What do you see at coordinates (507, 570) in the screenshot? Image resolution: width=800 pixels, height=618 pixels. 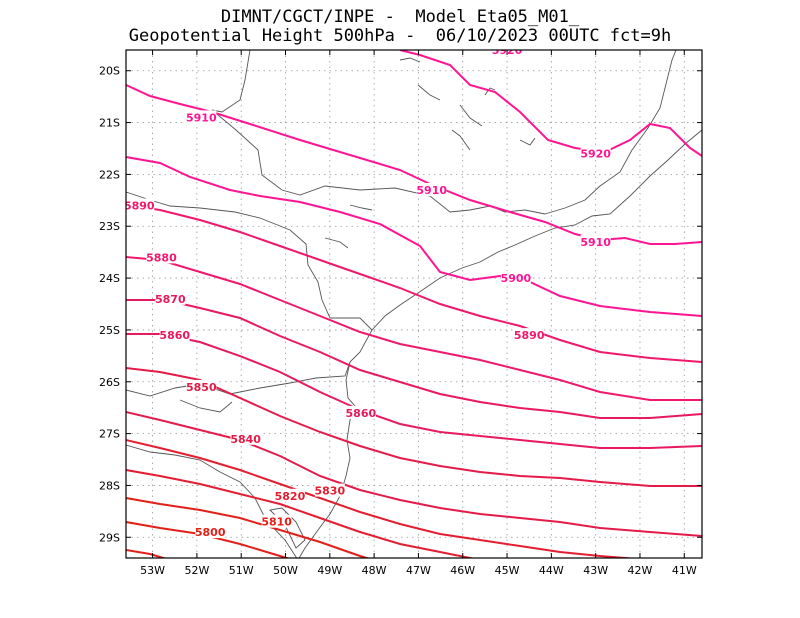 I see `x-tick-label: 45W` at bounding box center [507, 570].